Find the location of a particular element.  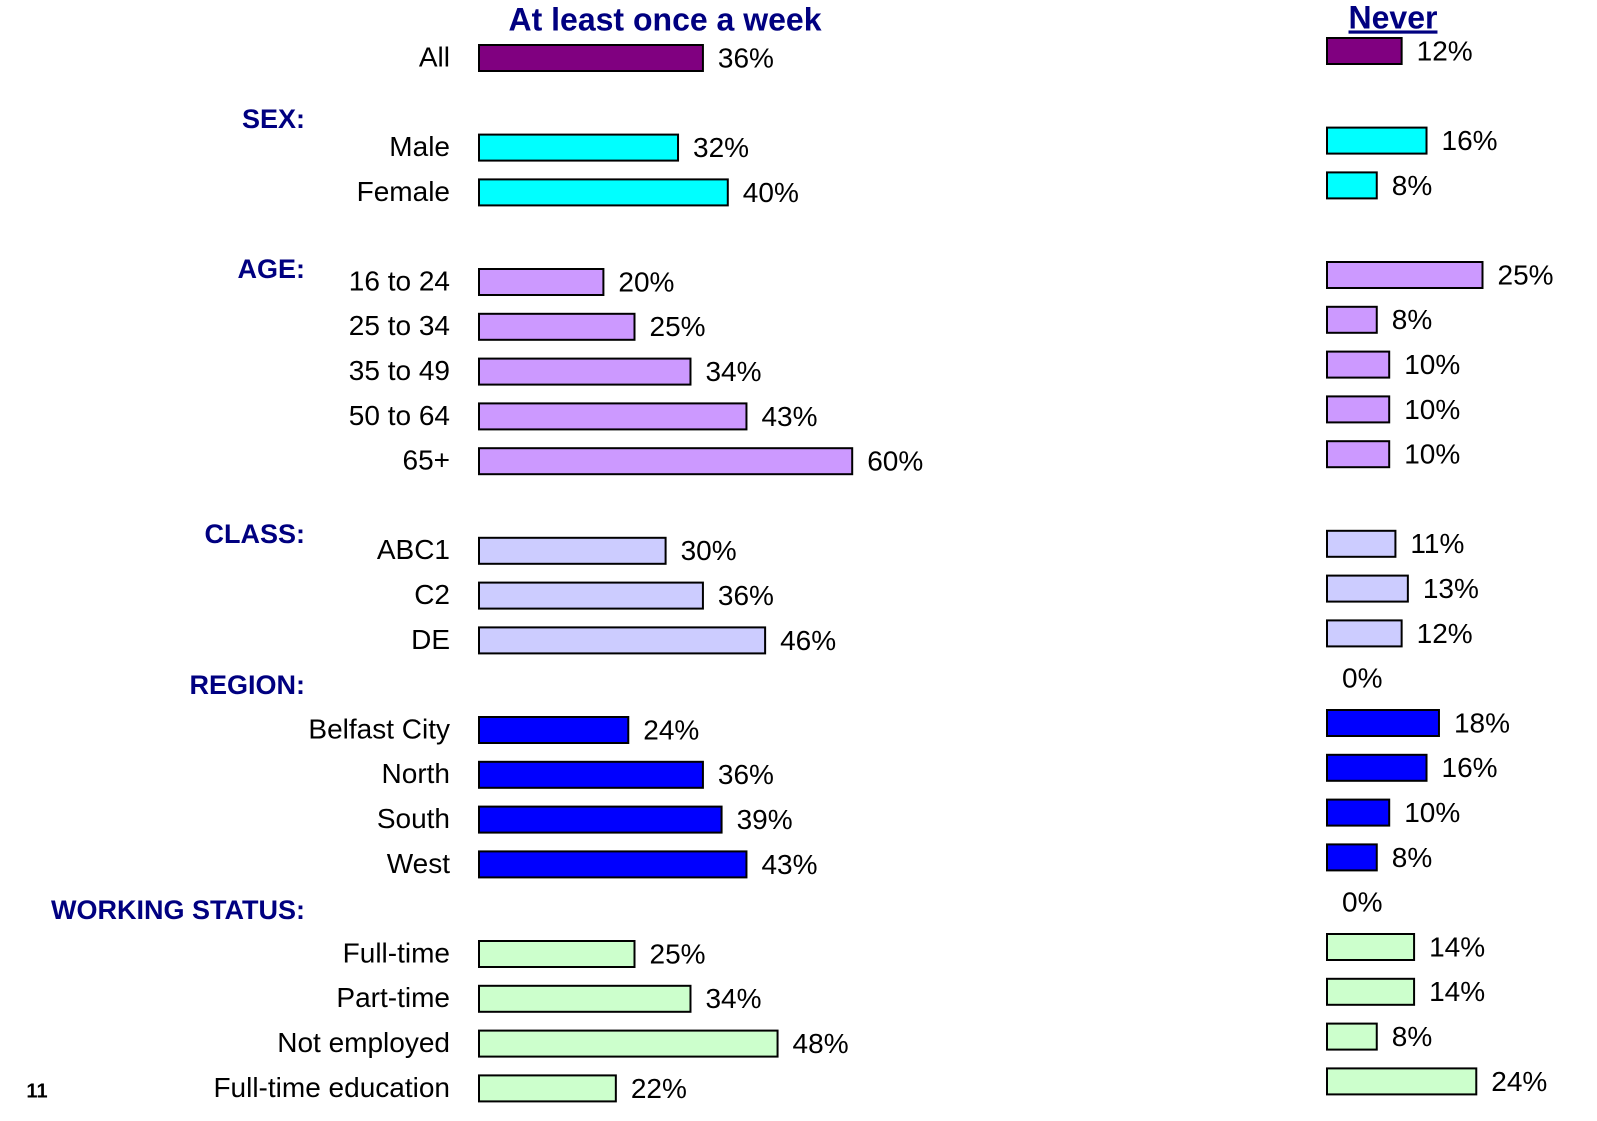

value-label: 20% is located at coordinates (646, 281).